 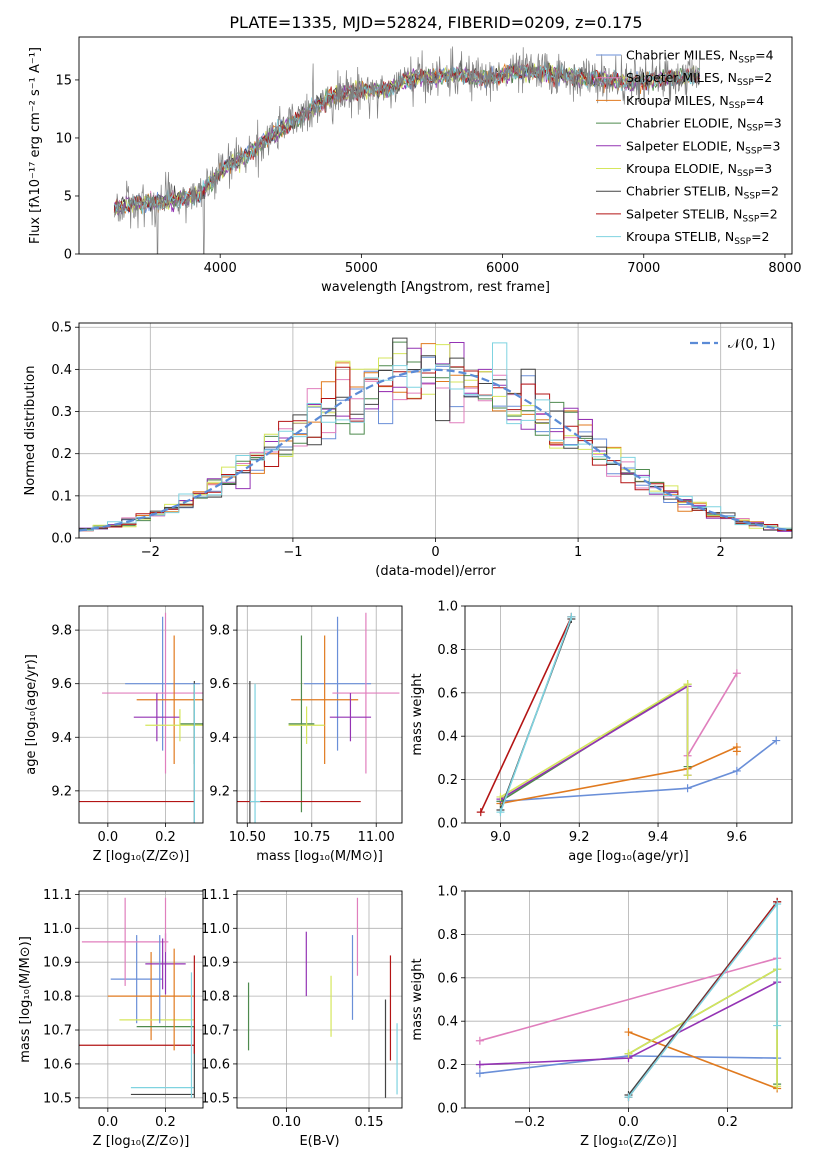 What do you see at coordinates (502, 268) in the screenshot?
I see `x-tick-label: 6000` at bounding box center [502, 268].